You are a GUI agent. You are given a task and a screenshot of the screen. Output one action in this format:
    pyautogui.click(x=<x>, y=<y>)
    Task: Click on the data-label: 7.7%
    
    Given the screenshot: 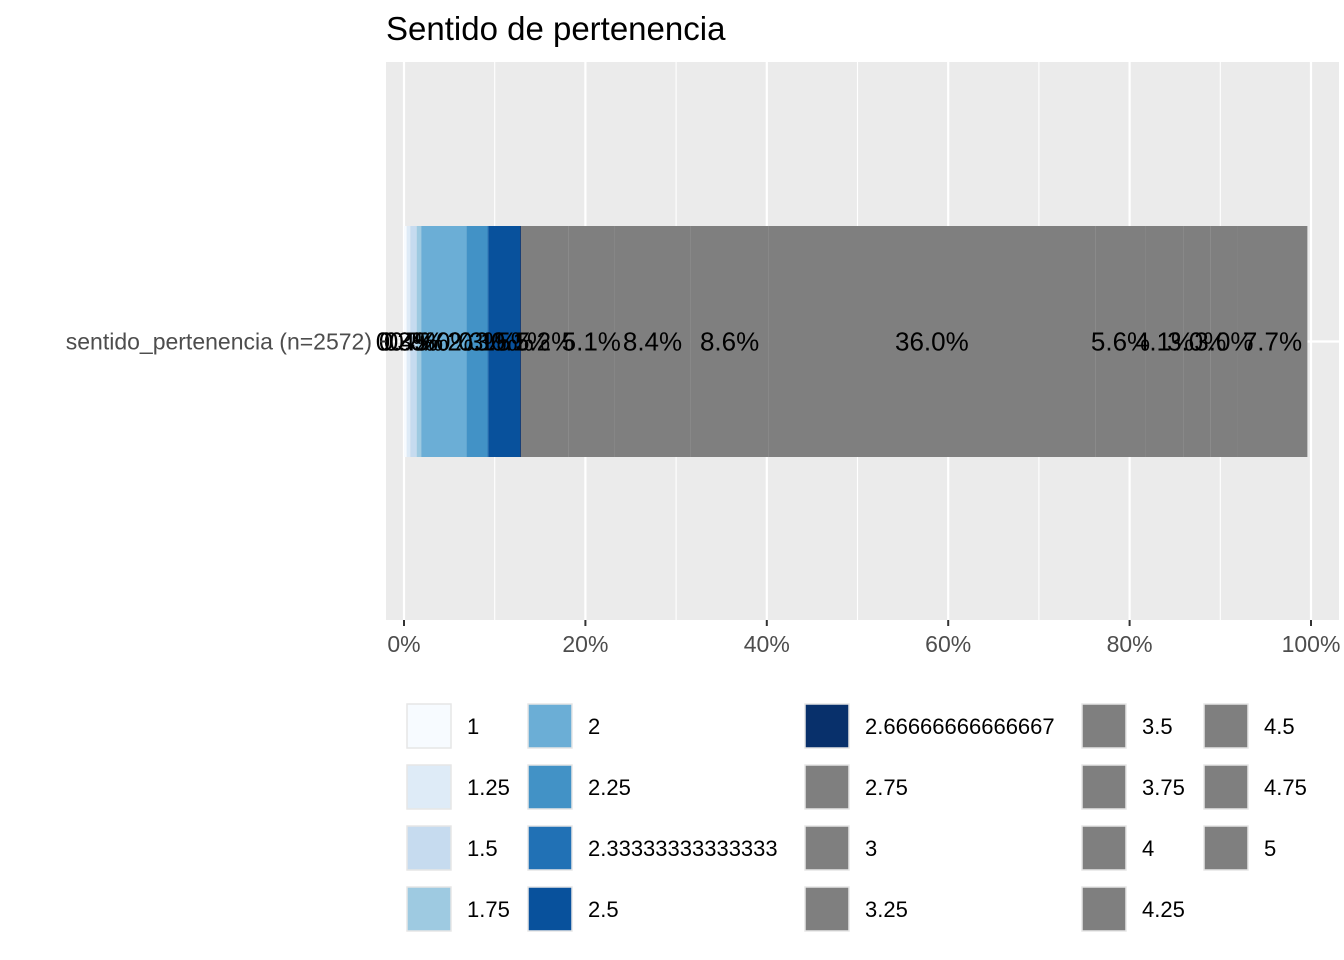 What is the action you would take?
    pyautogui.click(x=1272, y=342)
    